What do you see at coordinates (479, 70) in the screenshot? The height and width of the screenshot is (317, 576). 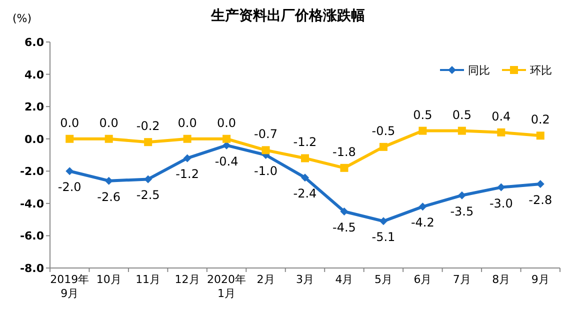 I see `legend-label: 同比` at bounding box center [479, 70].